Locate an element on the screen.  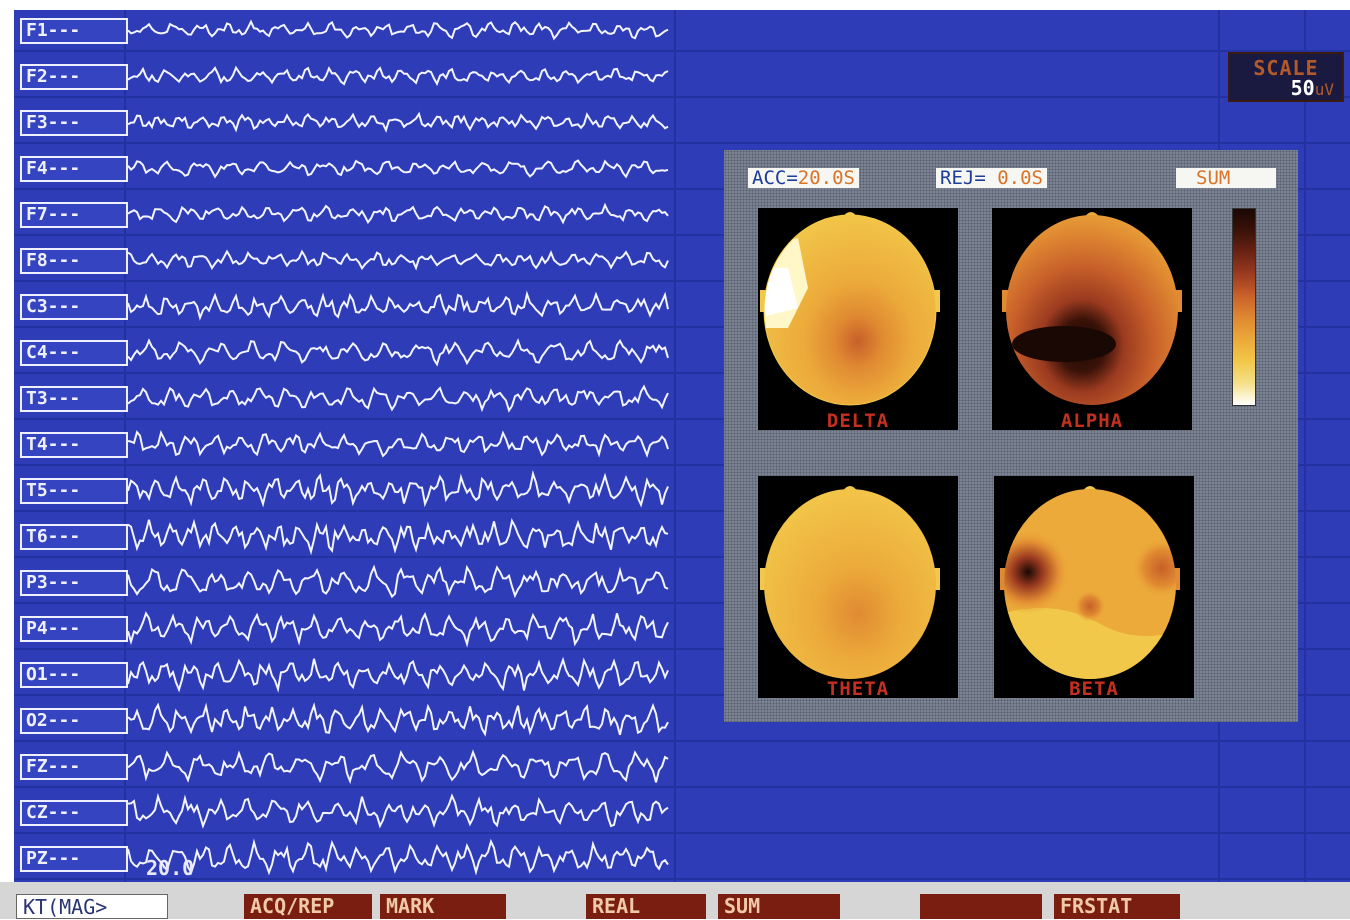
rejected-time-field: REJ= 0.0S is located at coordinates (991, 178).